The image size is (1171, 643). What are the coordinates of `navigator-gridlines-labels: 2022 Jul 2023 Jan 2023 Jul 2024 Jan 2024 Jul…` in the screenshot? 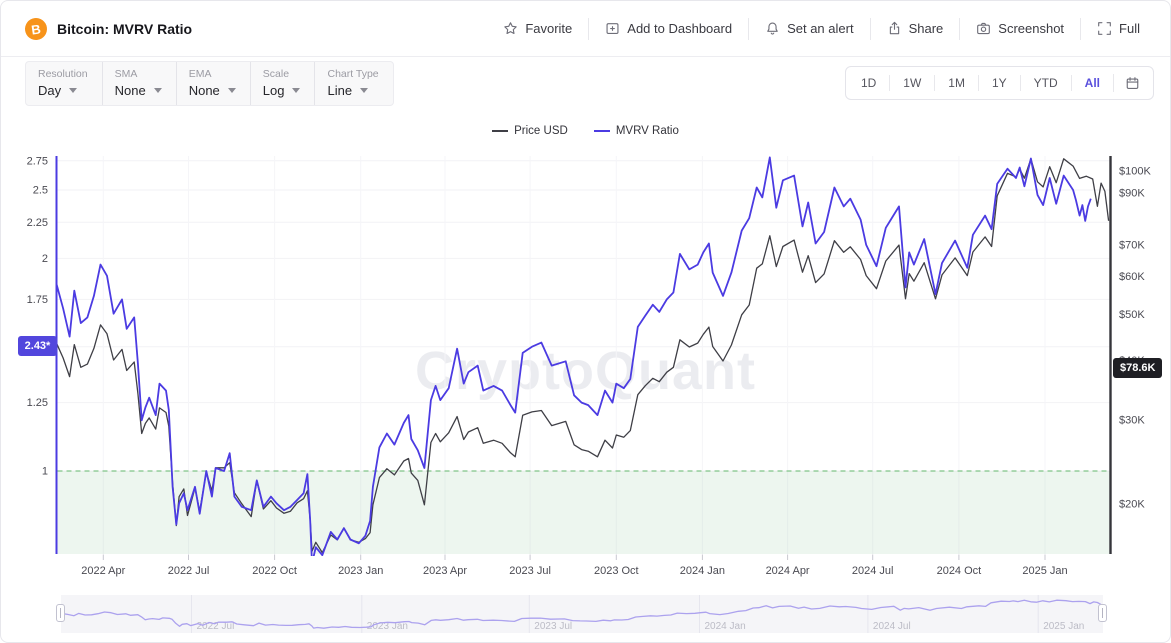 It's located at (637, 614).